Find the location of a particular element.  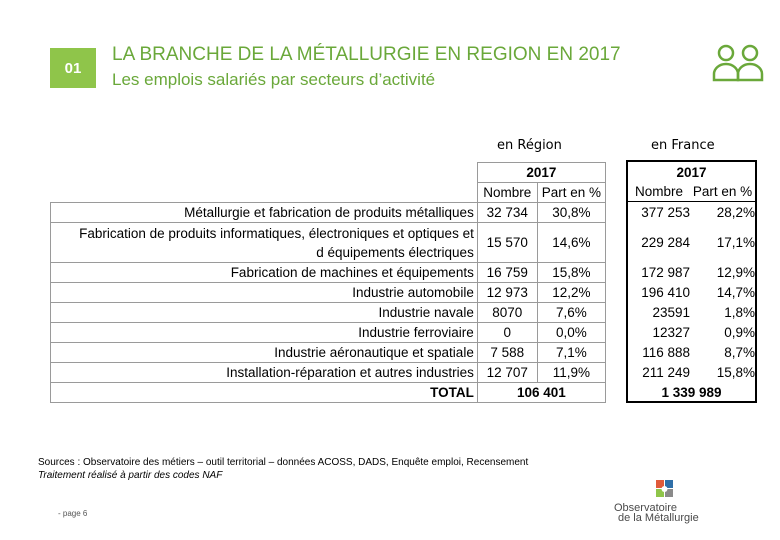

region-count: 8070 is located at coordinates (507, 312).